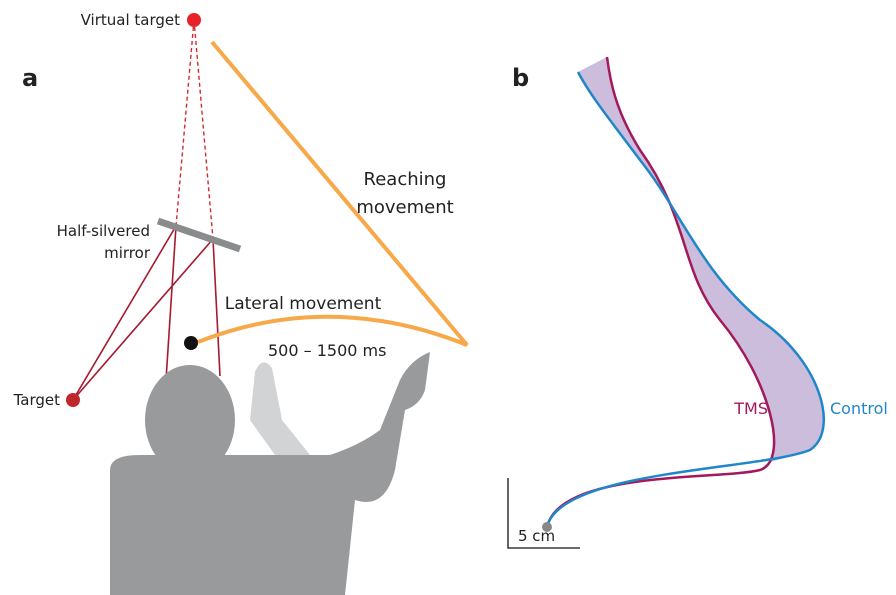 This screenshot has height=595, width=896. I want to click on mirror-label: mirror, so click(127, 253).